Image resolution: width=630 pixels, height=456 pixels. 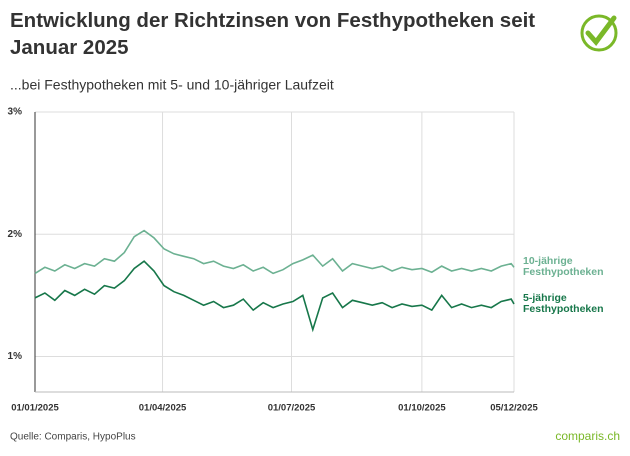 I want to click on x-tick-label: 01/01/2025, so click(x=35, y=408).